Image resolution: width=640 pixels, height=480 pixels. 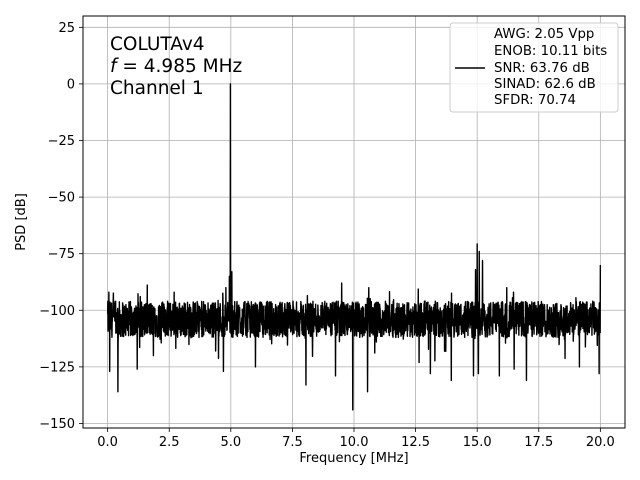 I want to click on annotation-device: COLUTAv4, so click(x=157, y=44).